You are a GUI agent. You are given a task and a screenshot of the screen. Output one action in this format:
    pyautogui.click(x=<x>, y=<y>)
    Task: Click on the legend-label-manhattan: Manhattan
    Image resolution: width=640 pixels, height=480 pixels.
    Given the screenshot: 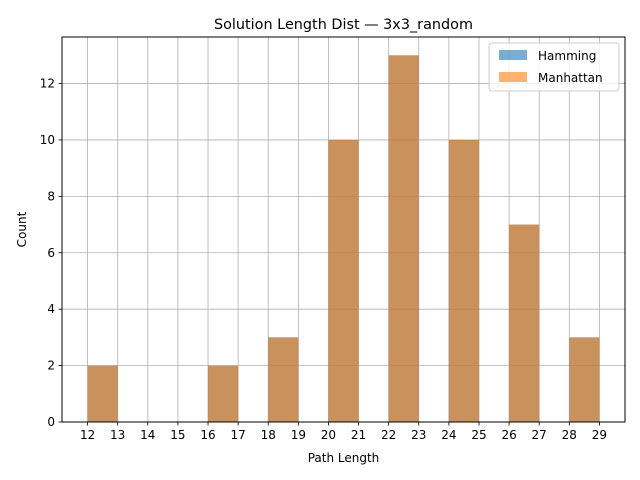 What is the action you would take?
    pyautogui.click(x=570, y=78)
    